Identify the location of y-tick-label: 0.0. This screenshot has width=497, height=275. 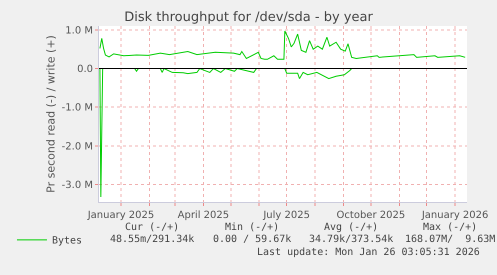
(85, 70).